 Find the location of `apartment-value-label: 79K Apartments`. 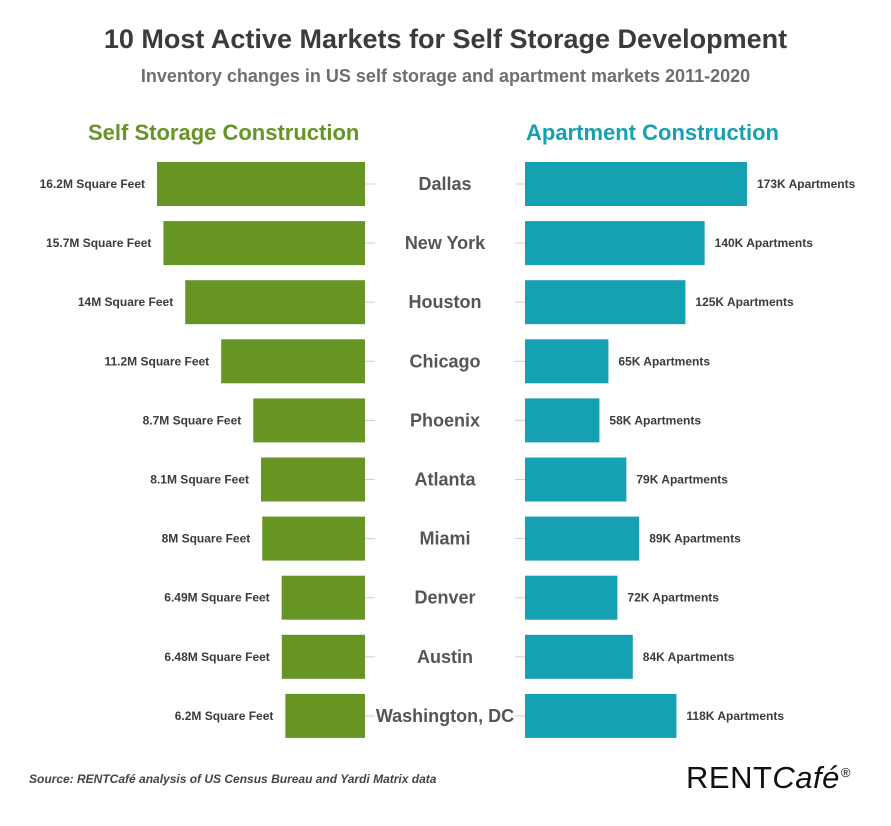

apartment-value-label: 79K Apartments is located at coordinates (682, 480).